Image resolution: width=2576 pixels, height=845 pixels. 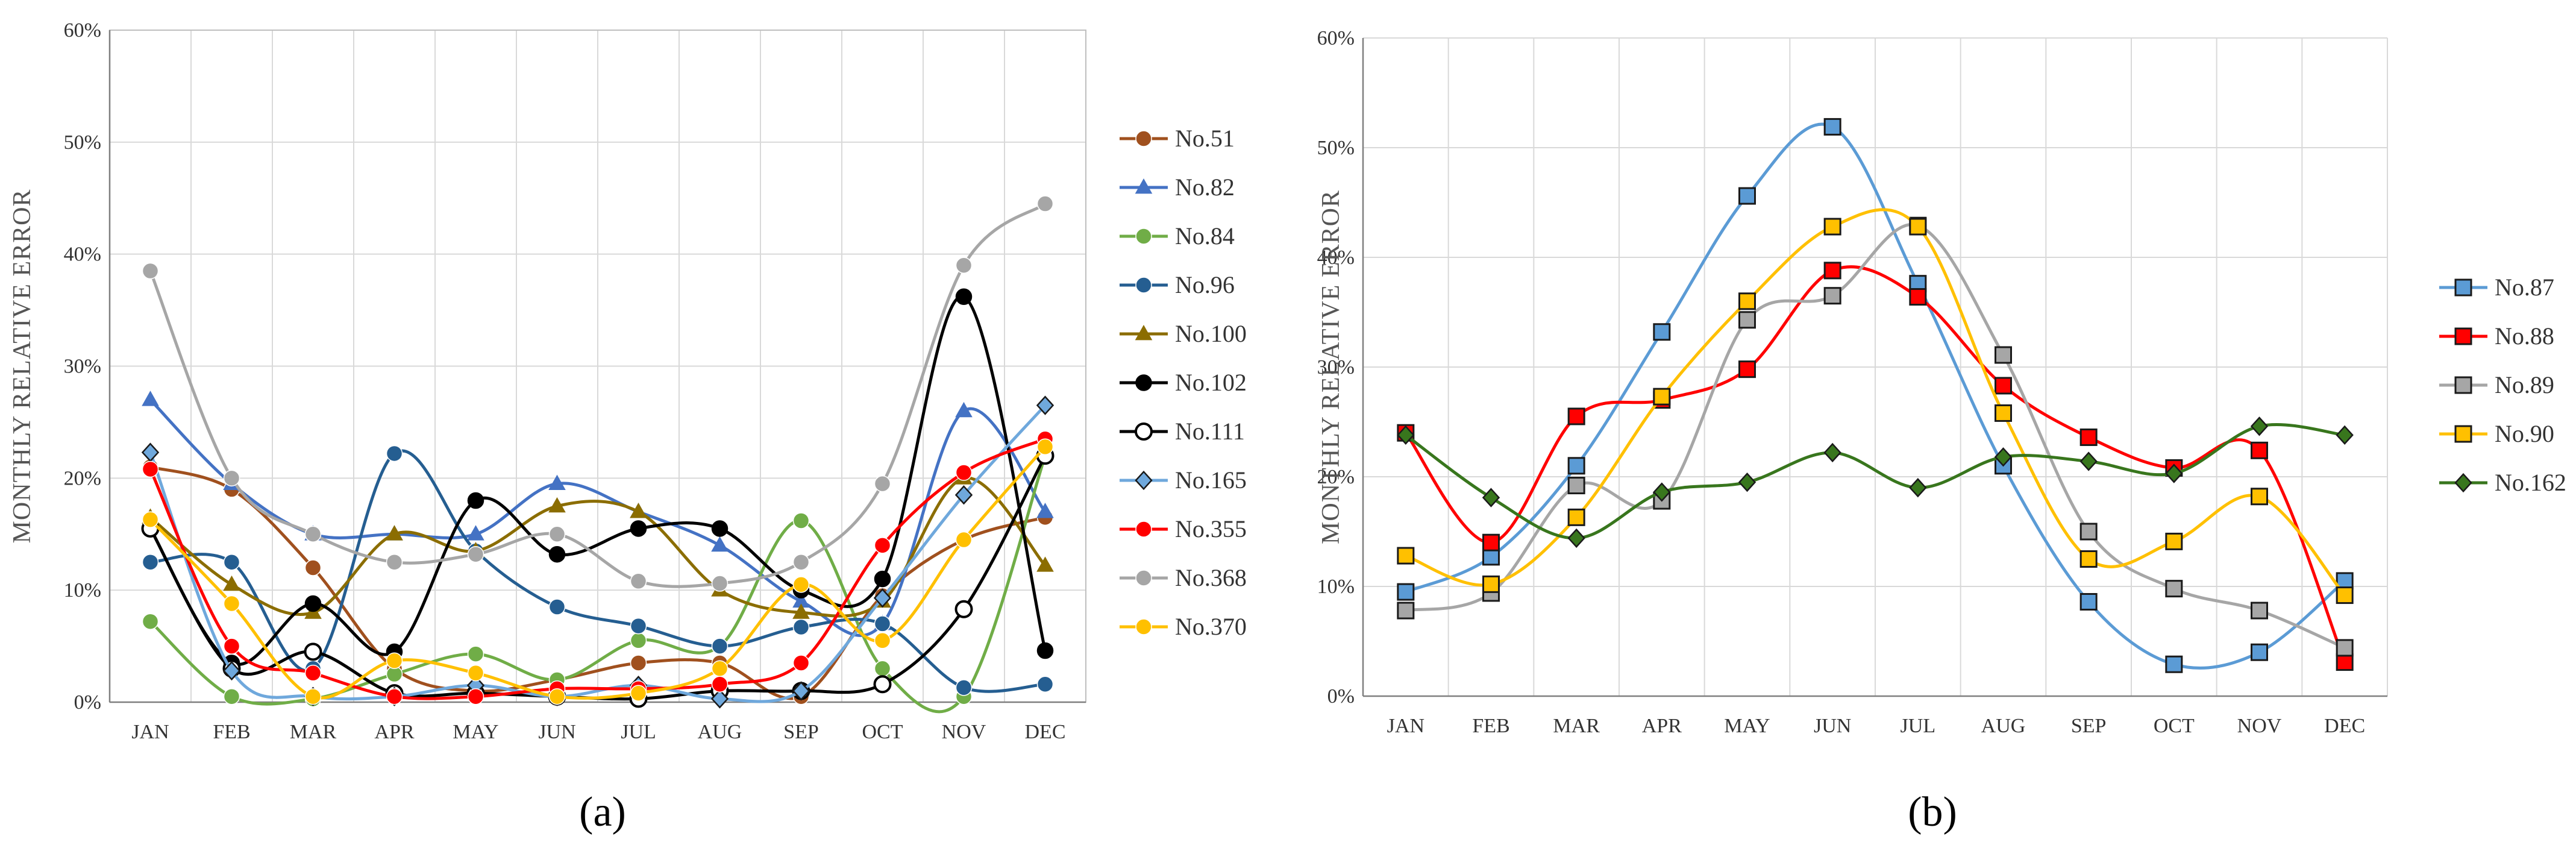 What do you see at coordinates (2524, 287) in the screenshot?
I see `legend-label: No.87` at bounding box center [2524, 287].